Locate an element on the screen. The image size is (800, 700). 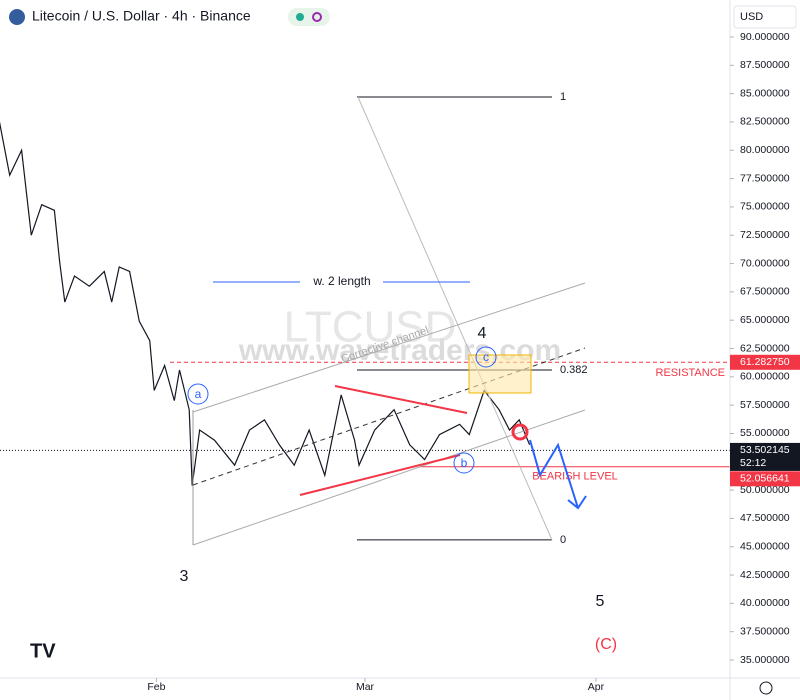
x-tick-label: Apr is located at coordinates (596, 687).